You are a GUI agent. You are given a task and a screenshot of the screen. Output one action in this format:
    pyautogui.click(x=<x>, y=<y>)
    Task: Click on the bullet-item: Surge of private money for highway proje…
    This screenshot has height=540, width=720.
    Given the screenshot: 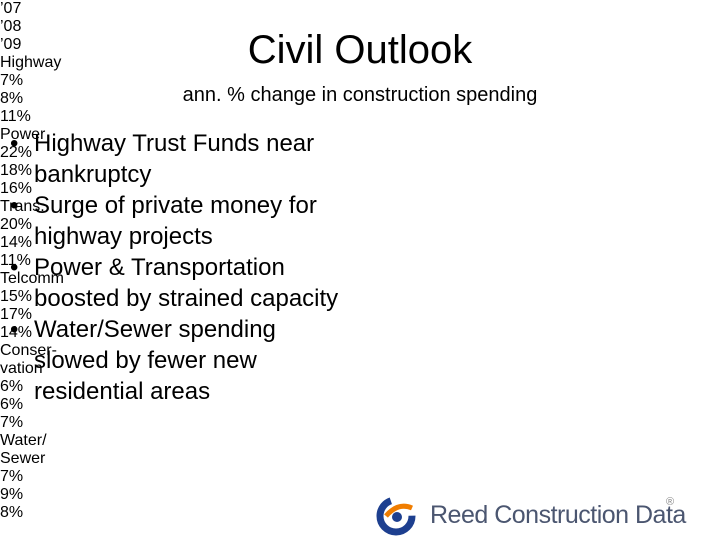 What is the action you would take?
    pyautogui.click(x=175, y=221)
    